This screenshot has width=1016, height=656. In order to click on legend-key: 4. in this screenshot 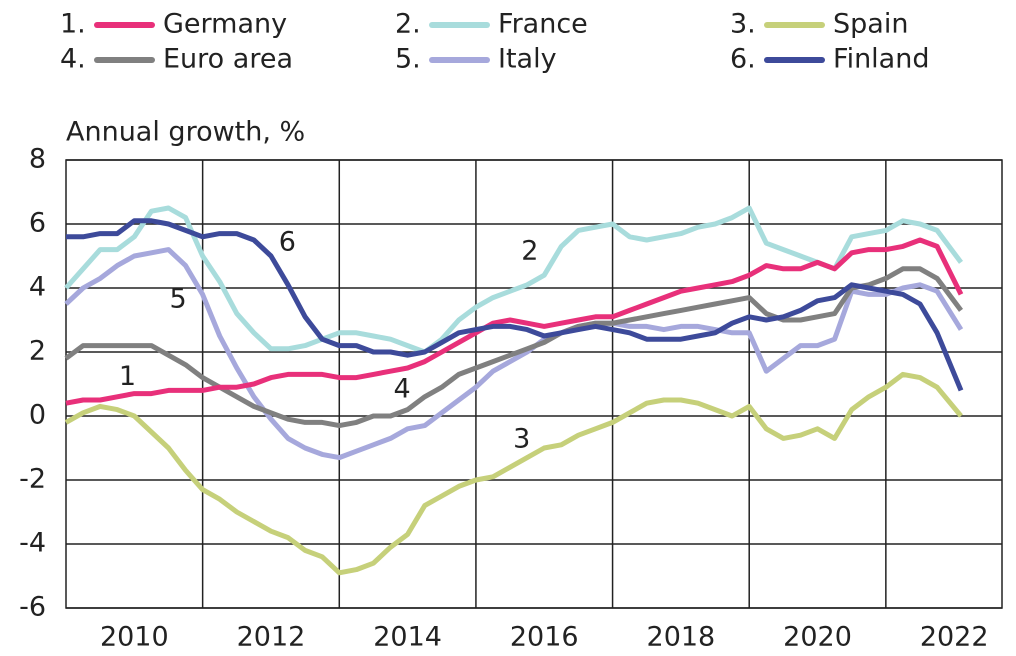, I will do `click(73, 59)`.